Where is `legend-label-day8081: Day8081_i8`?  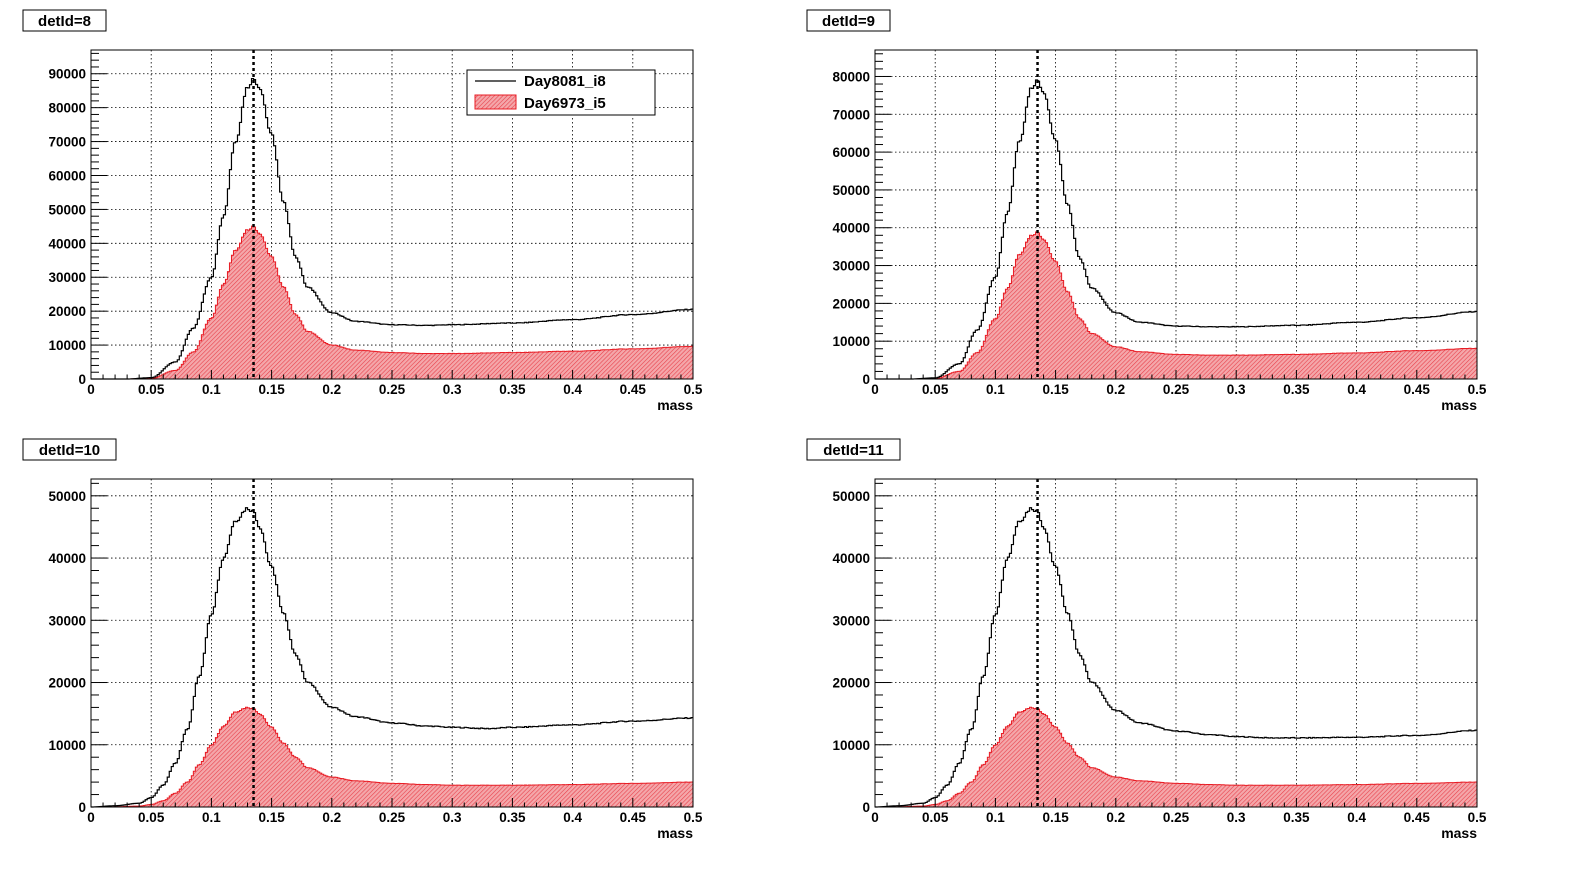
legend-label-day8081: Day8081_i8 is located at coordinates (565, 81).